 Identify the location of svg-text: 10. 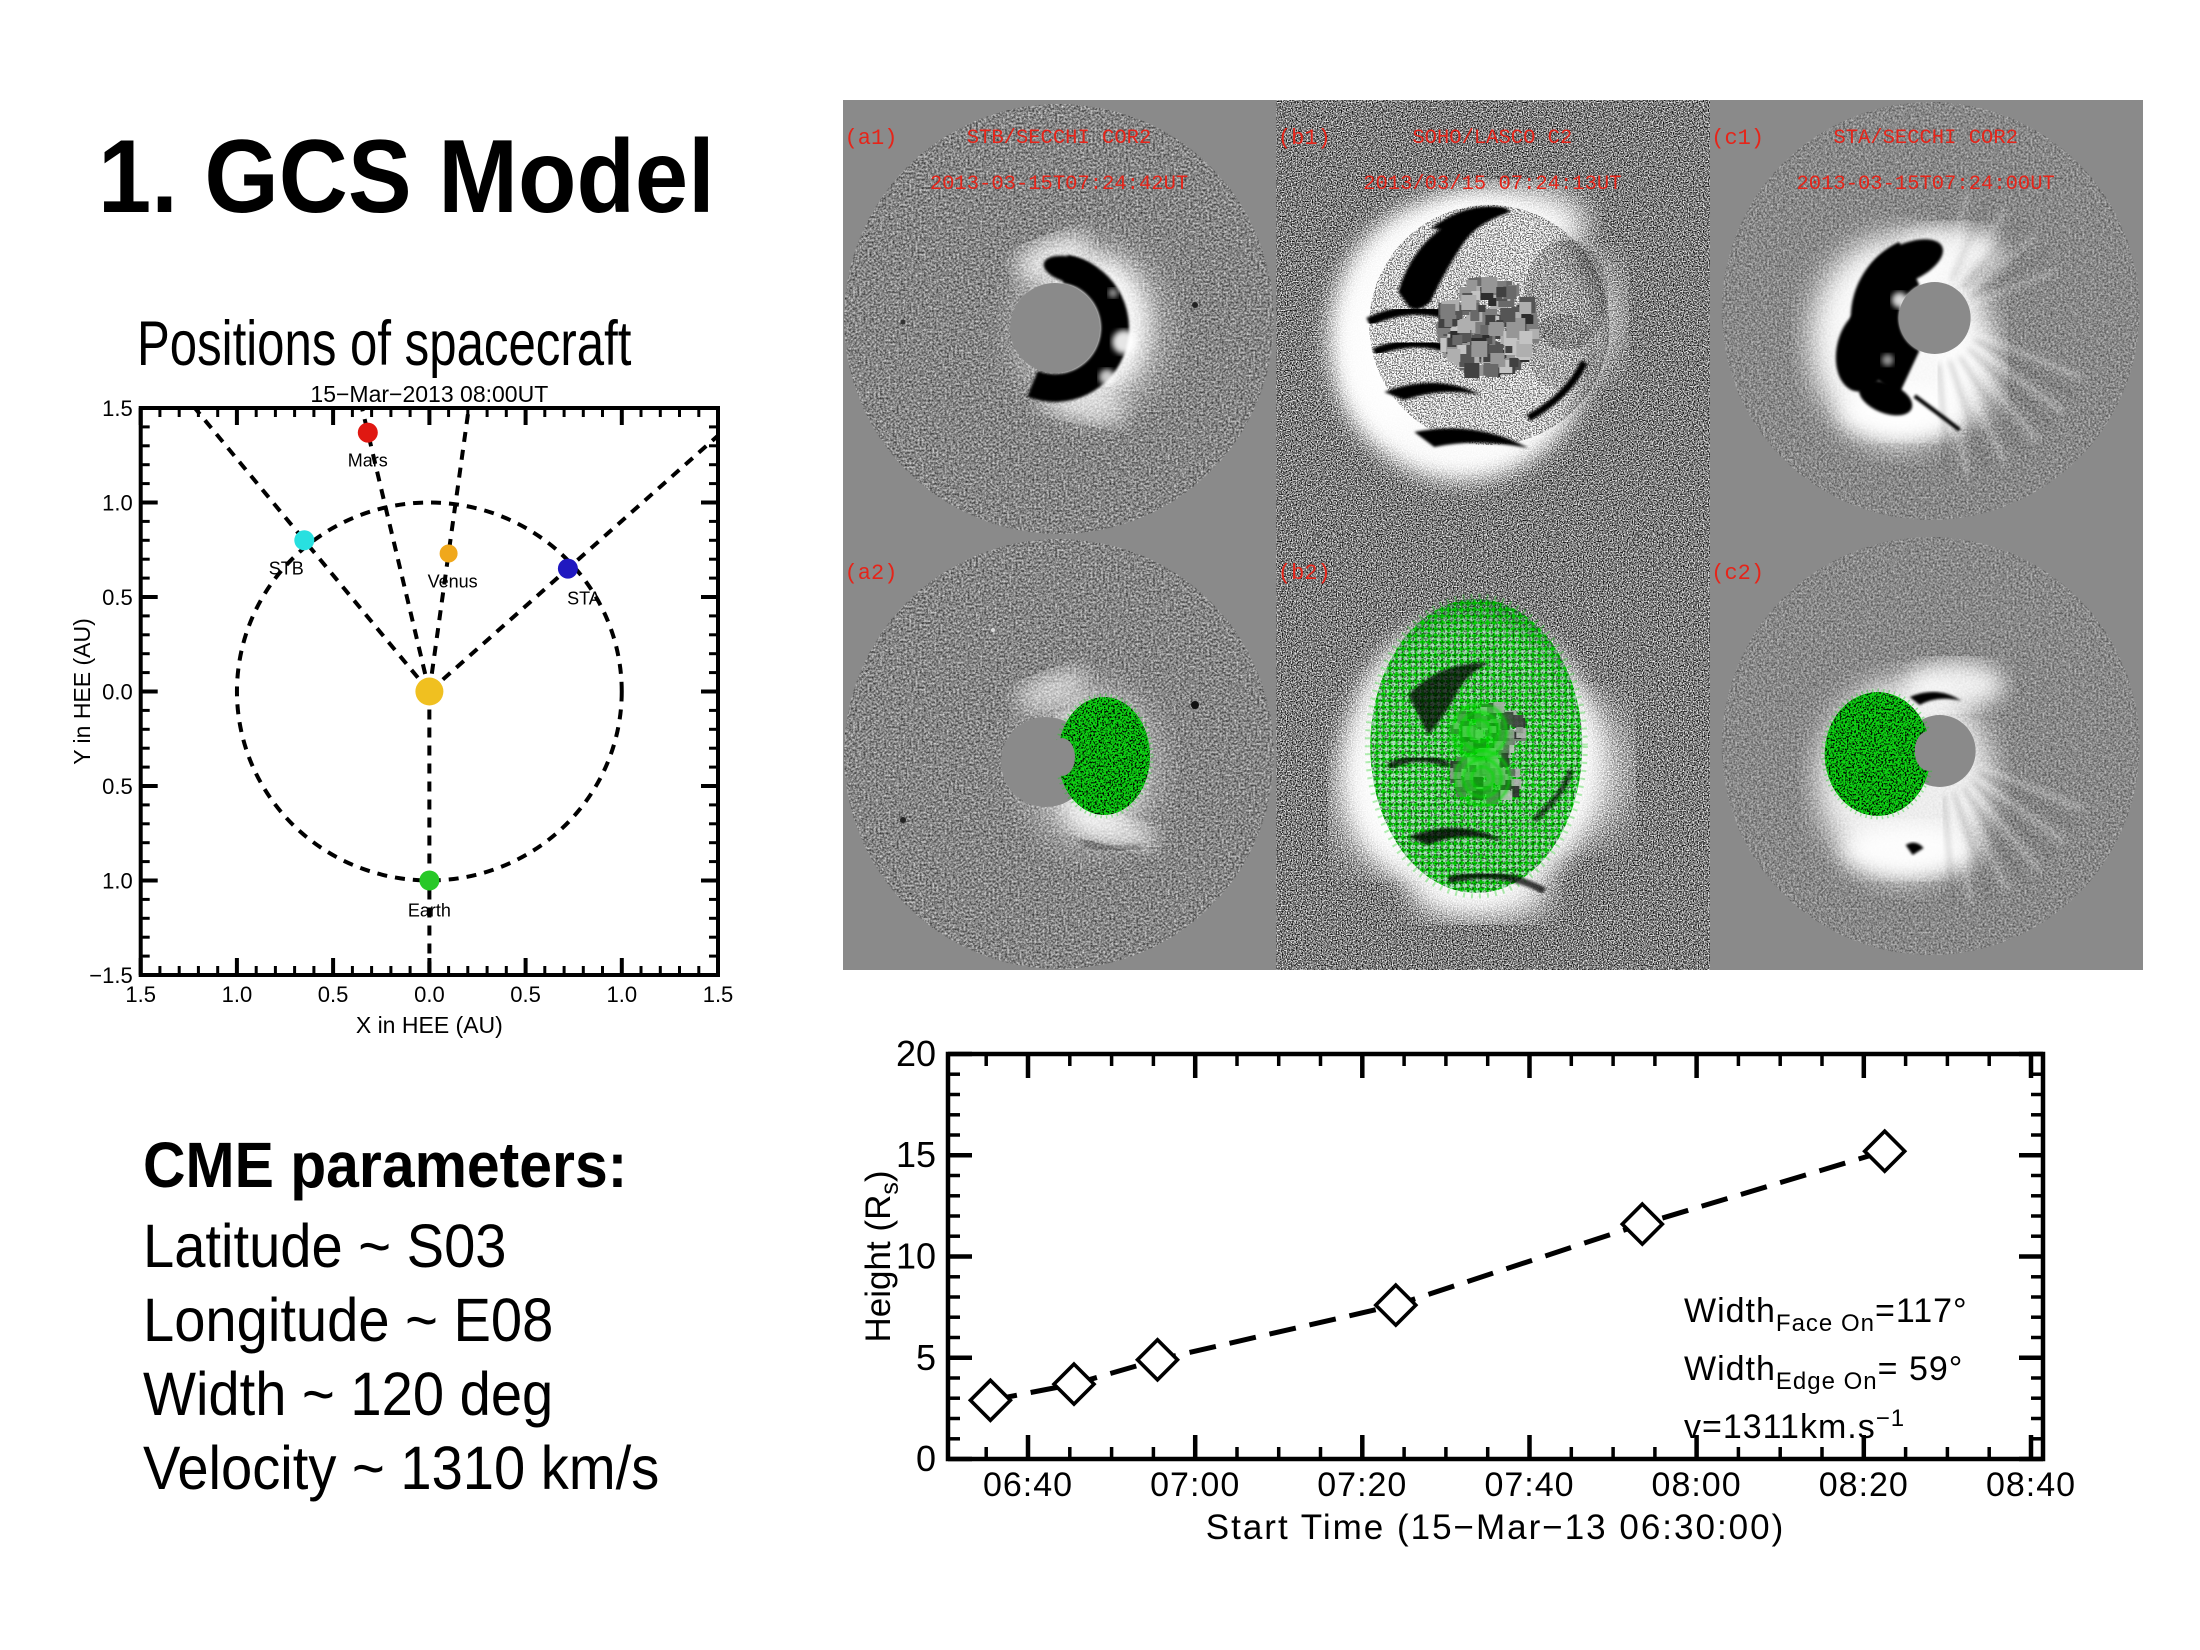
(916, 1256).